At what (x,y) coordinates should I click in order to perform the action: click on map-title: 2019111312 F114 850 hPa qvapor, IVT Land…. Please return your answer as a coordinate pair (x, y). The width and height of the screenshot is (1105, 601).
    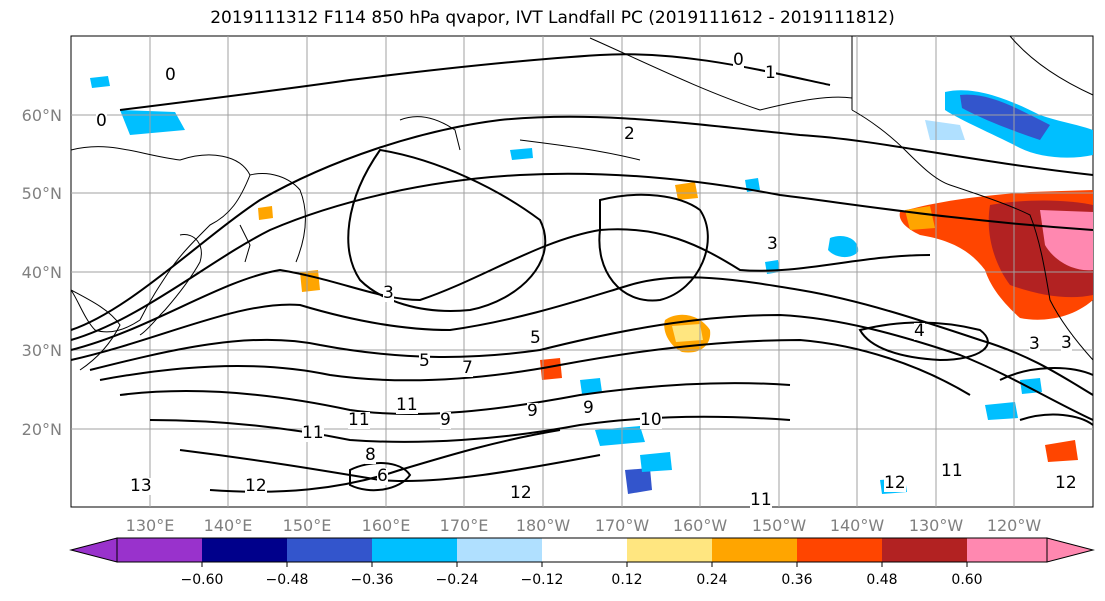
    Looking at the image, I should click on (552, 18).